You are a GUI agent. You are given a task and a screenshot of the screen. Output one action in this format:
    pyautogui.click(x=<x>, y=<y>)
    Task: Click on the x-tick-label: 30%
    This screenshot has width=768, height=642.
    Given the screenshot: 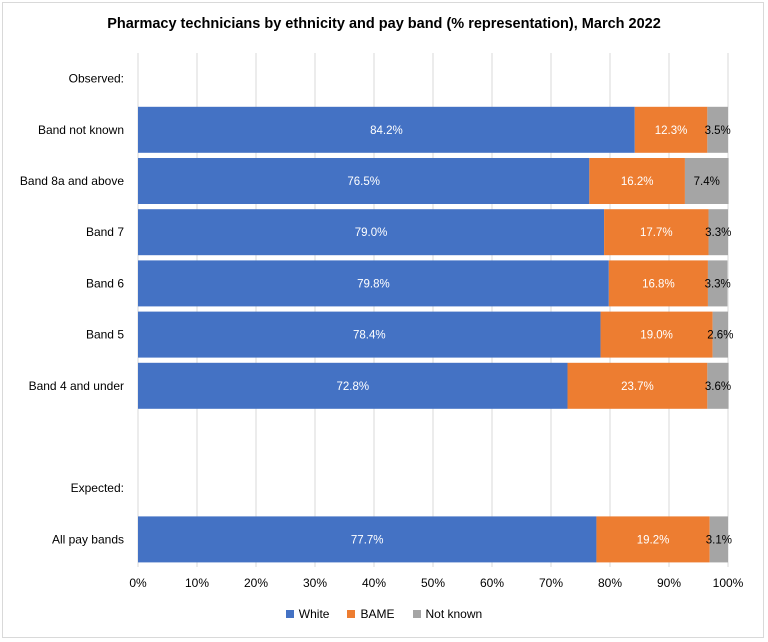 What is the action you would take?
    pyautogui.click(x=315, y=583)
    